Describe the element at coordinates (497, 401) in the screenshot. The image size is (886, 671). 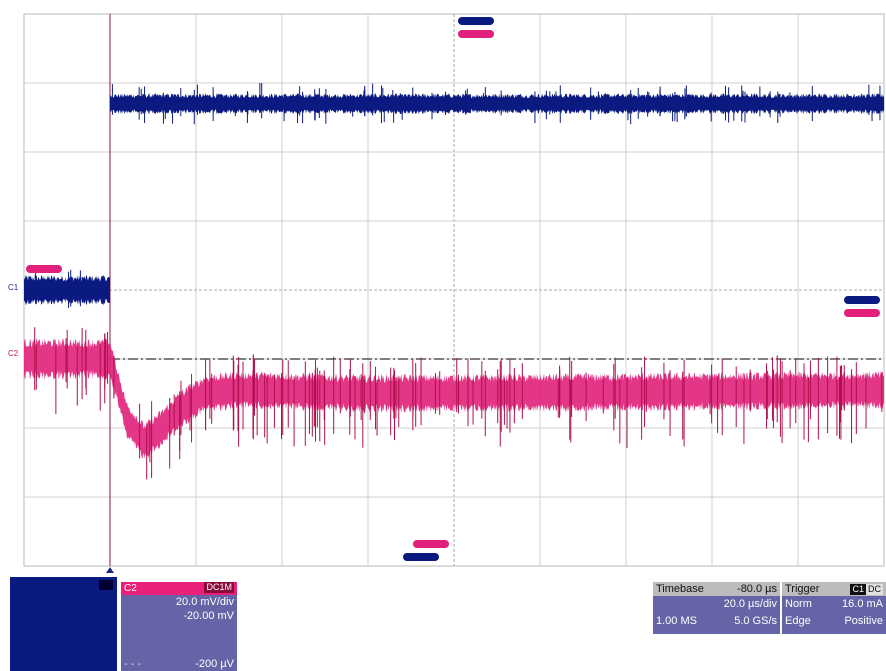
I see `channel2-trace` at that location.